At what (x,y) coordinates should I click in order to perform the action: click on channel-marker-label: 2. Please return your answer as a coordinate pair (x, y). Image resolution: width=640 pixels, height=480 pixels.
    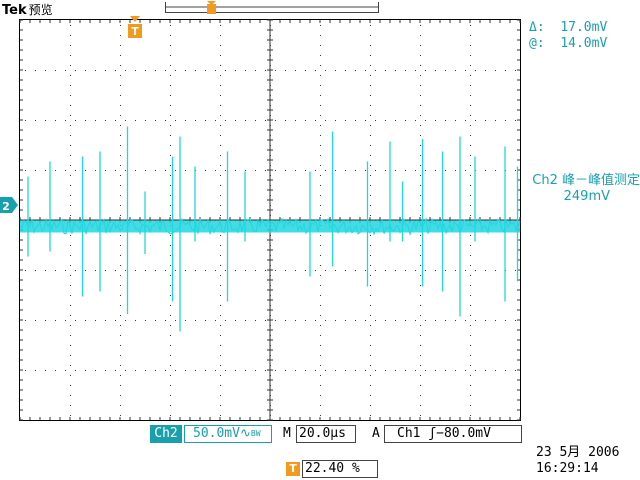
    Looking at the image, I should click on (6, 206).